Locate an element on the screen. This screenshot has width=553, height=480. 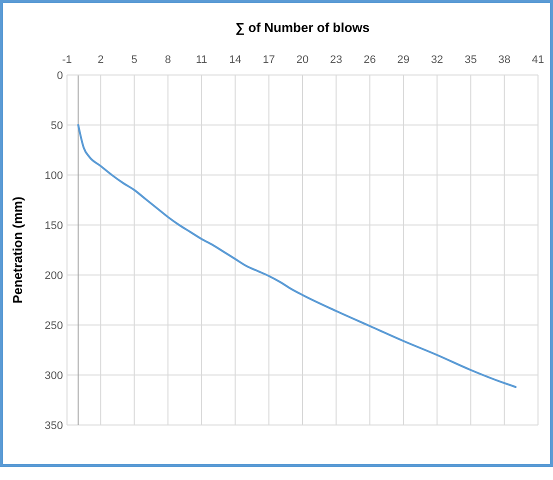
x-tick-label: 23 is located at coordinates (336, 60).